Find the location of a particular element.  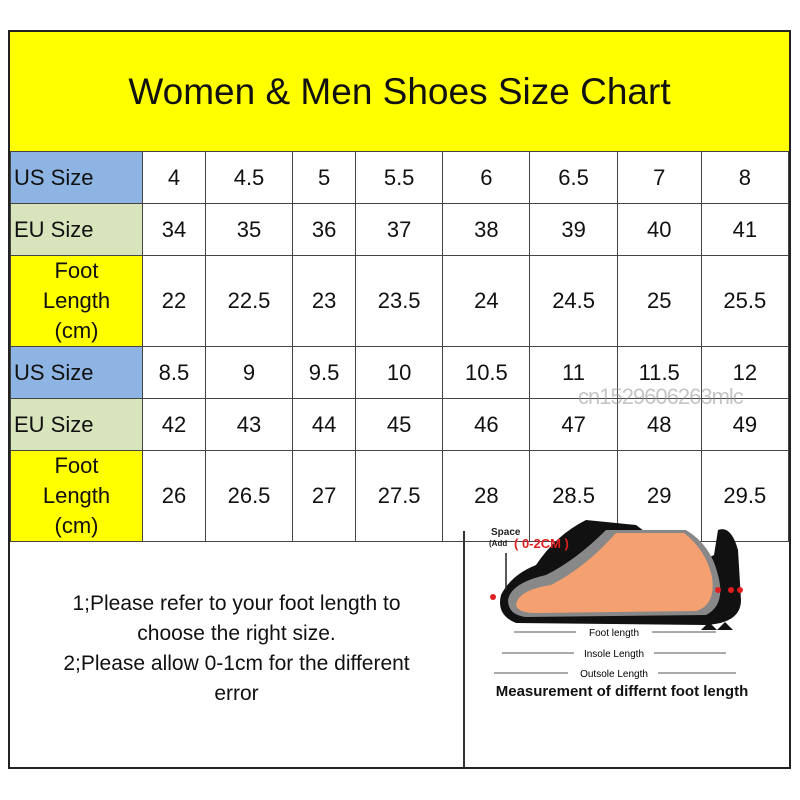

size-cell: 23 is located at coordinates (324, 301).